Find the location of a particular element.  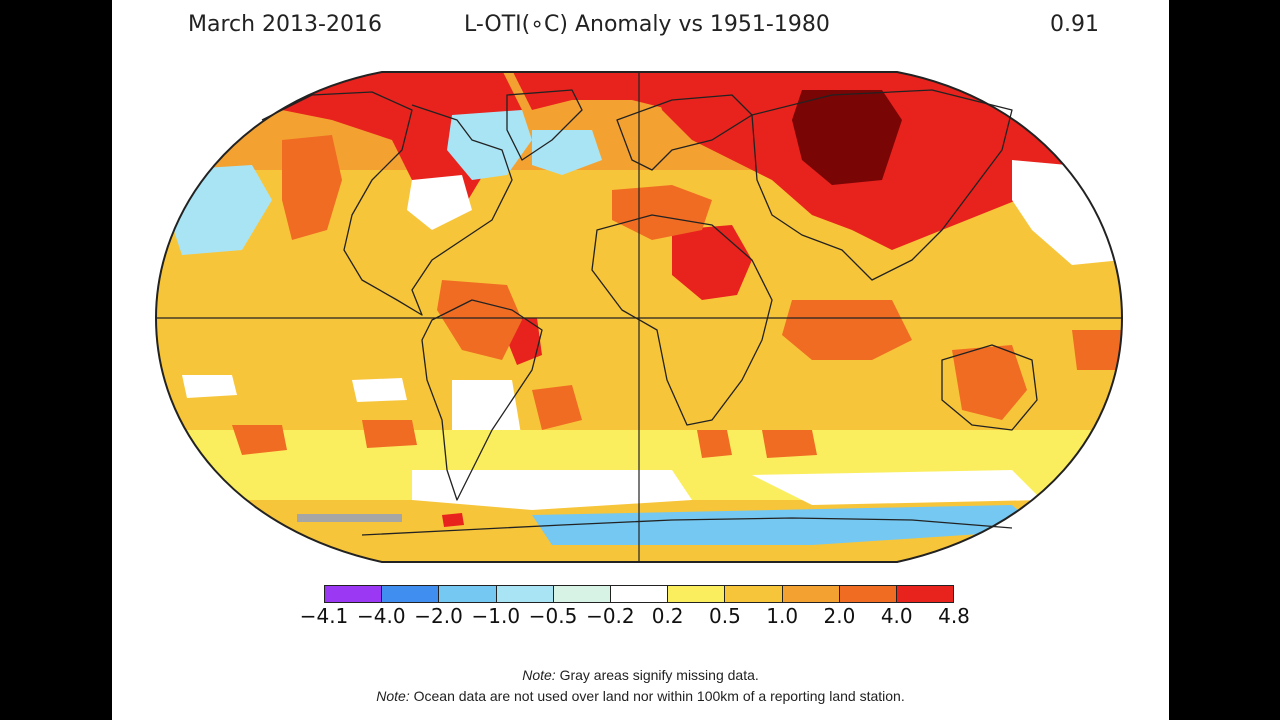

colorbar-label: −4.1 is located at coordinates (324, 616).